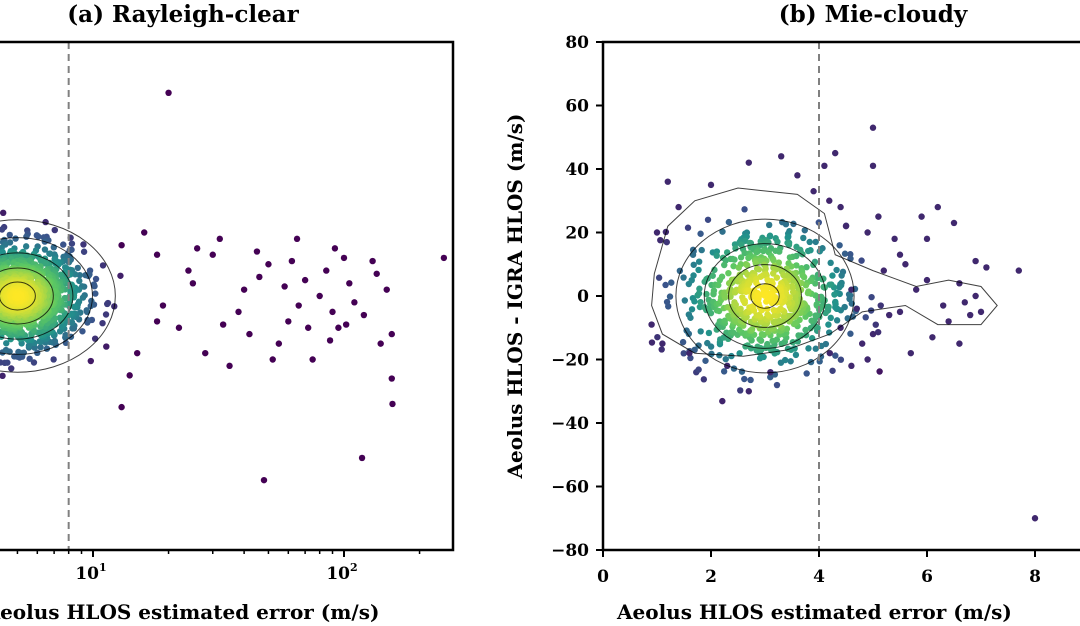 This screenshot has width=1080, height=626. Describe the element at coordinates (711, 577) in the screenshot. I see `x-tick-label: 2` at that location.